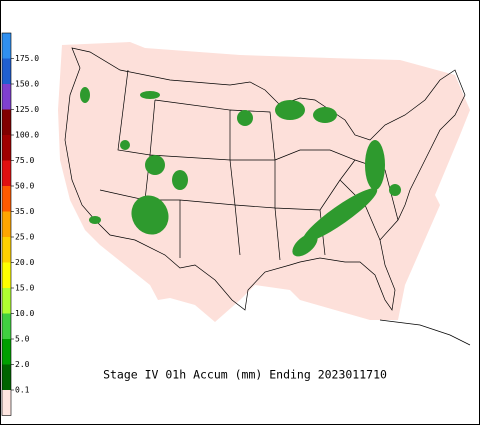  What do you see at coordinates (27, 58) in the screenshot?
I see `legend-label: 175.0` at bounding box center [27, 58].